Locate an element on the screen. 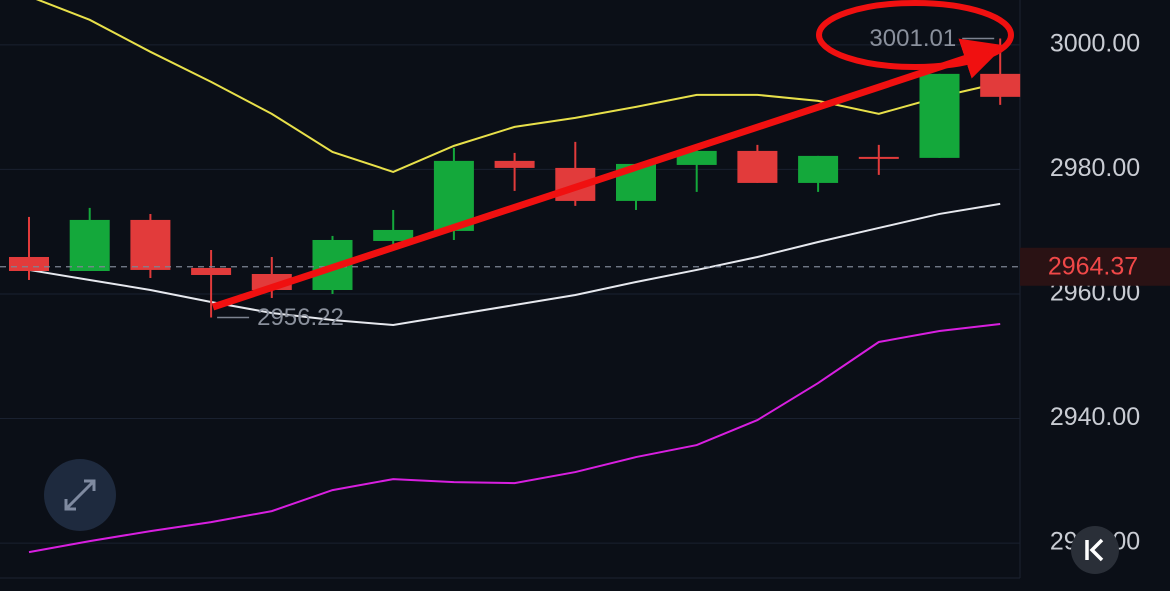 The image size is (1170, 591). scroll-latest-button is located at coordinates (1095, 550).